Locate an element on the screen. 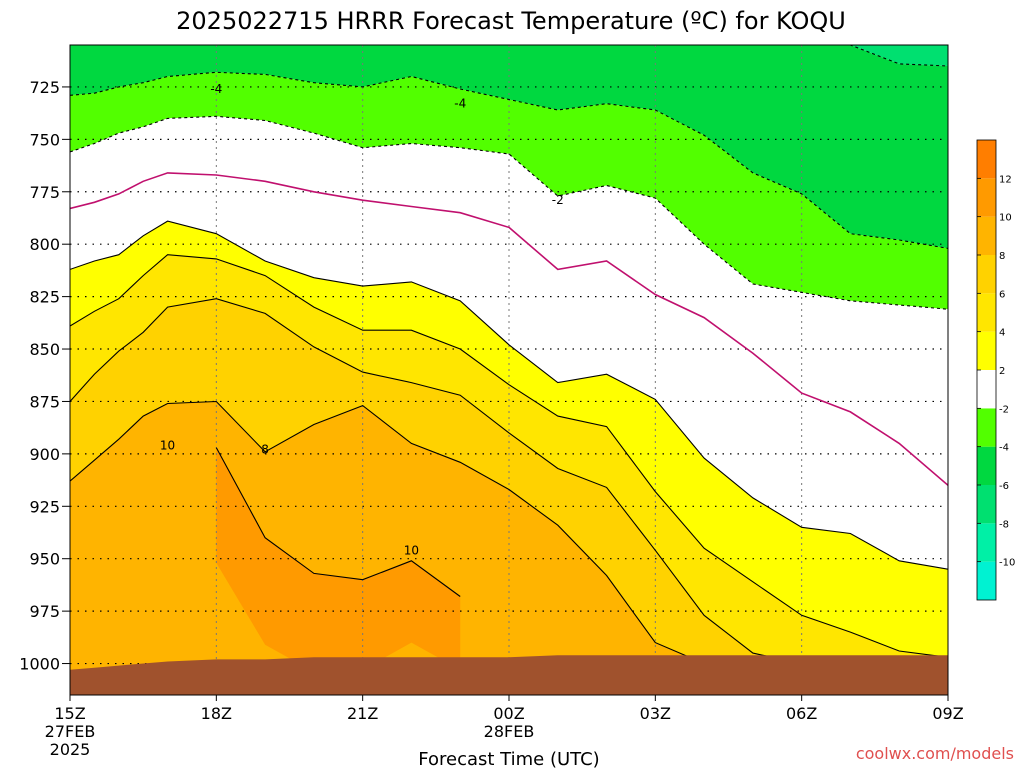 Image resolution: width=1024 pixels, height=768 pixels. x-tick-label: 28FEB is located at coordinates (509, 731).